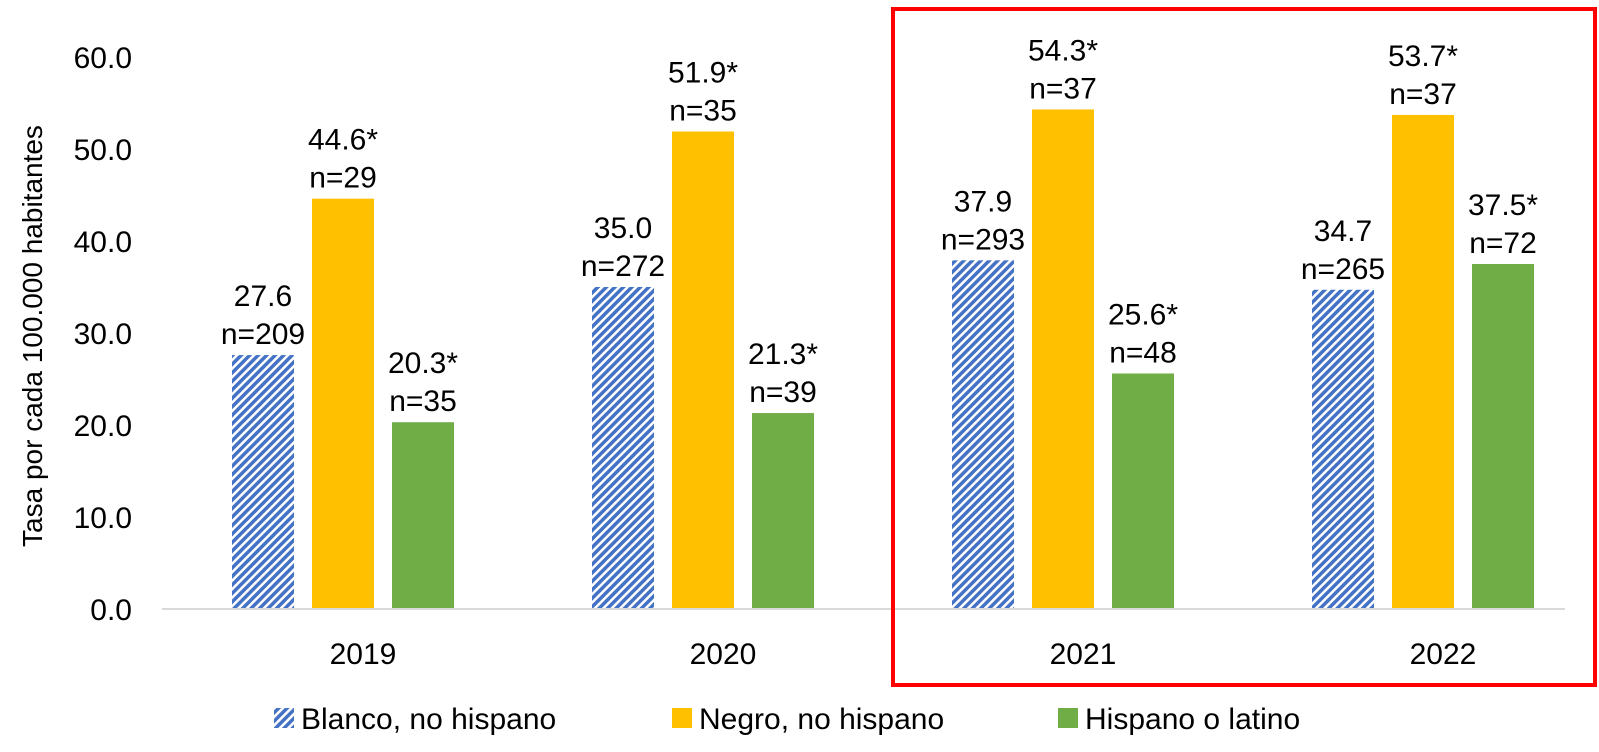 Image resolution: width=1599 pixels, height=752 pixels. What do you see at coordinates (783, 354) in the screenshot?
I see `data-label-value: 21.3*` at bounding box center [783, 354].